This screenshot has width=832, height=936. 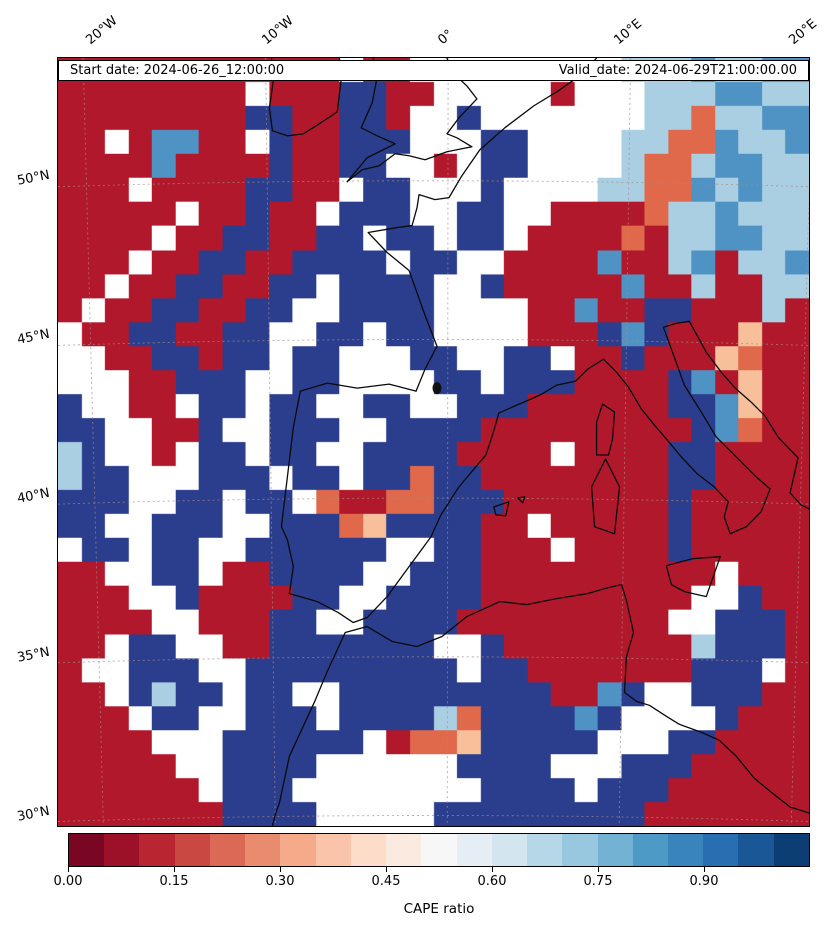 What do you see at coordinates (280, 881) in the screenshot?
I see `colorbar-tick-label: 0.30` at bounding box center [280, 881].